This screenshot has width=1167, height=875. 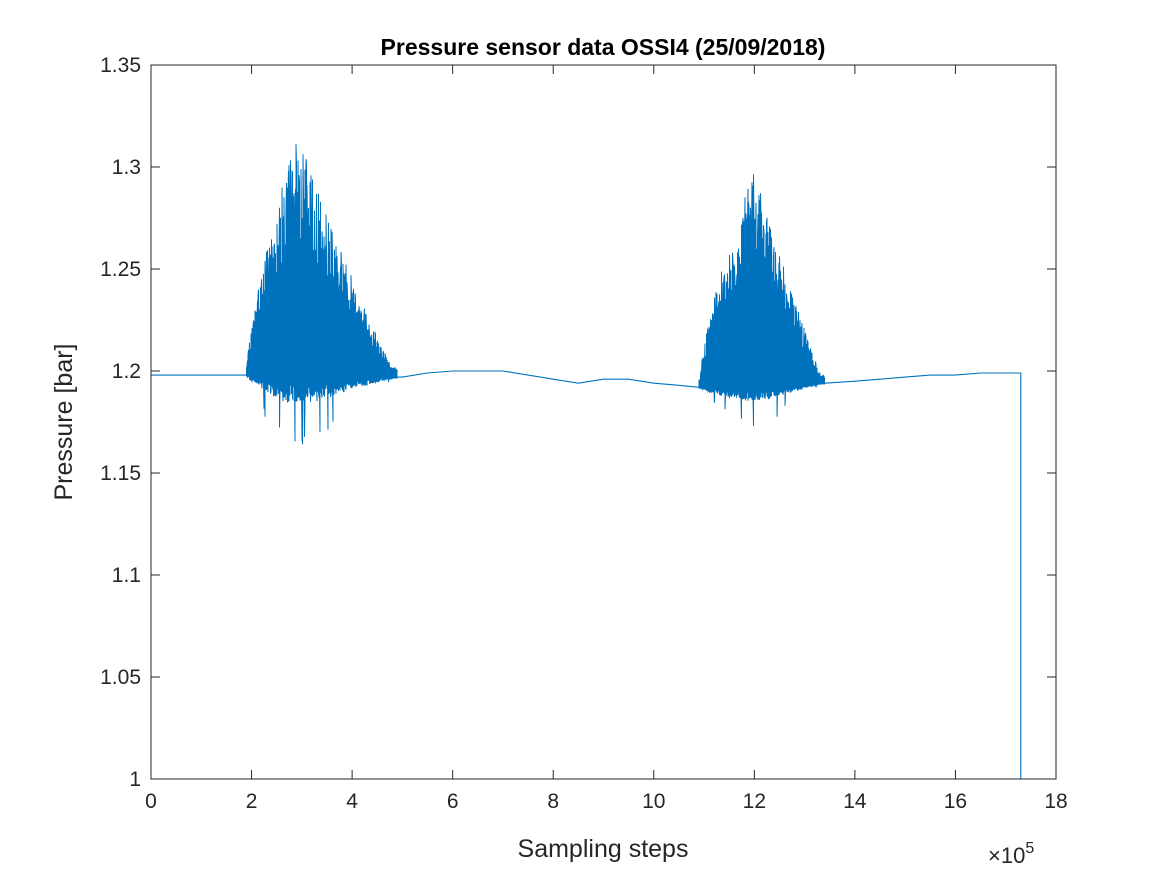 What do you see at coordinates (754, 801) in the screenshot?
I see `x-tick-label: 12` at bounding box center [754, 801].